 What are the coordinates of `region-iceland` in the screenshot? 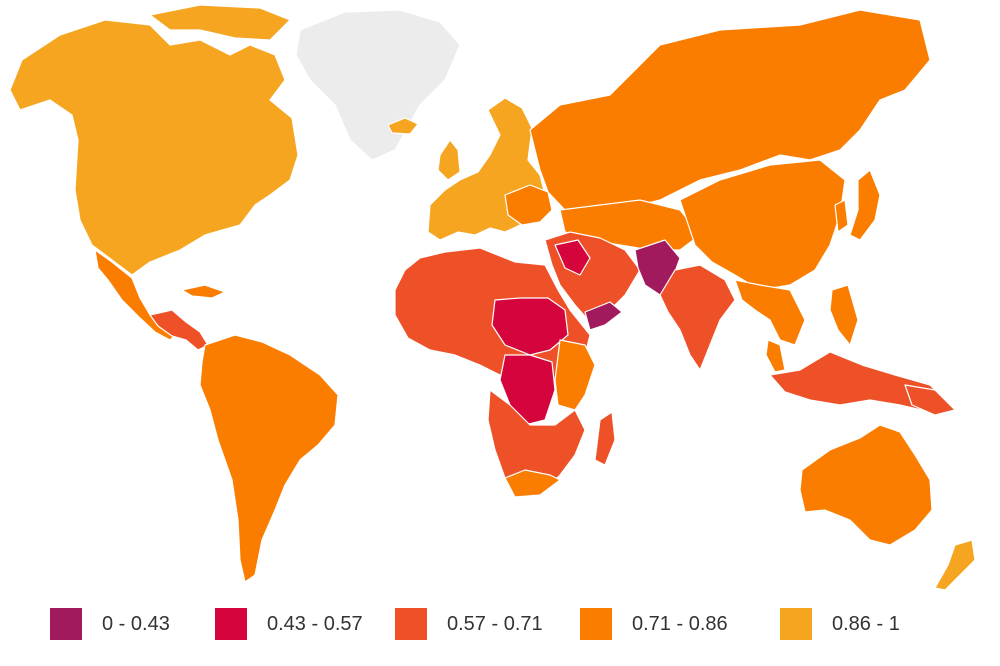 It's located at (403, 126).